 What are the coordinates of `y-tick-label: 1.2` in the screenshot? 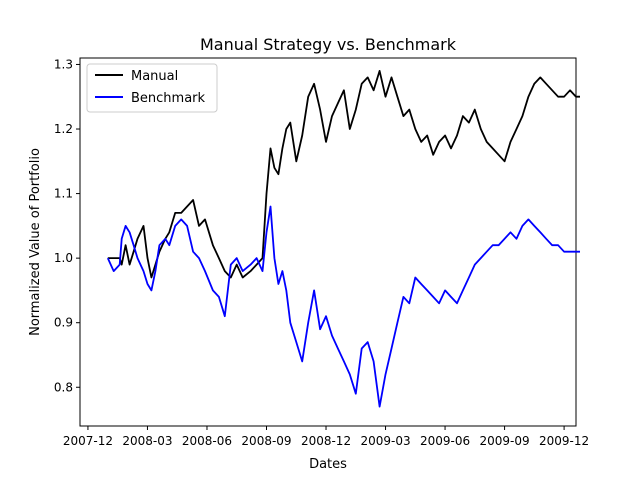 It's located at (63, 129).